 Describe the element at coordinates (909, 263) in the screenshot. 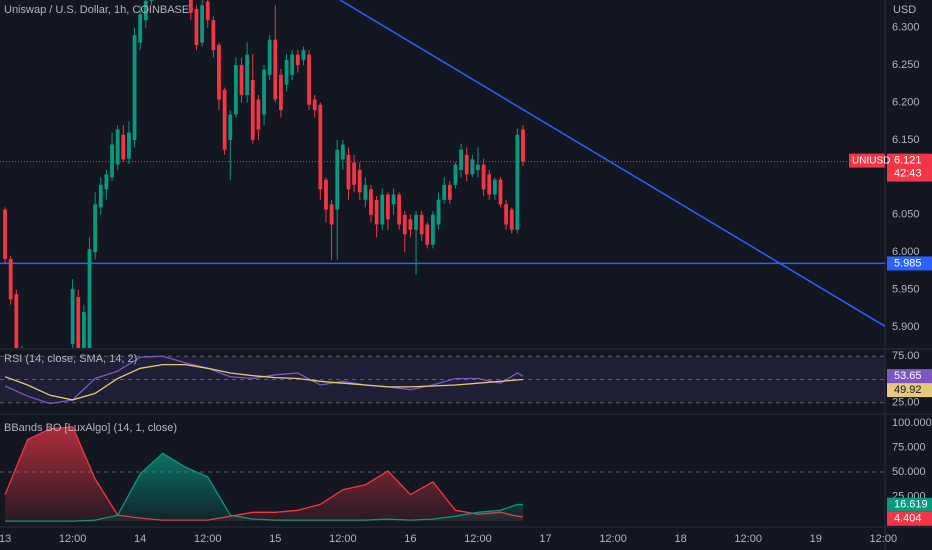

I see `hline-badge` at that location.